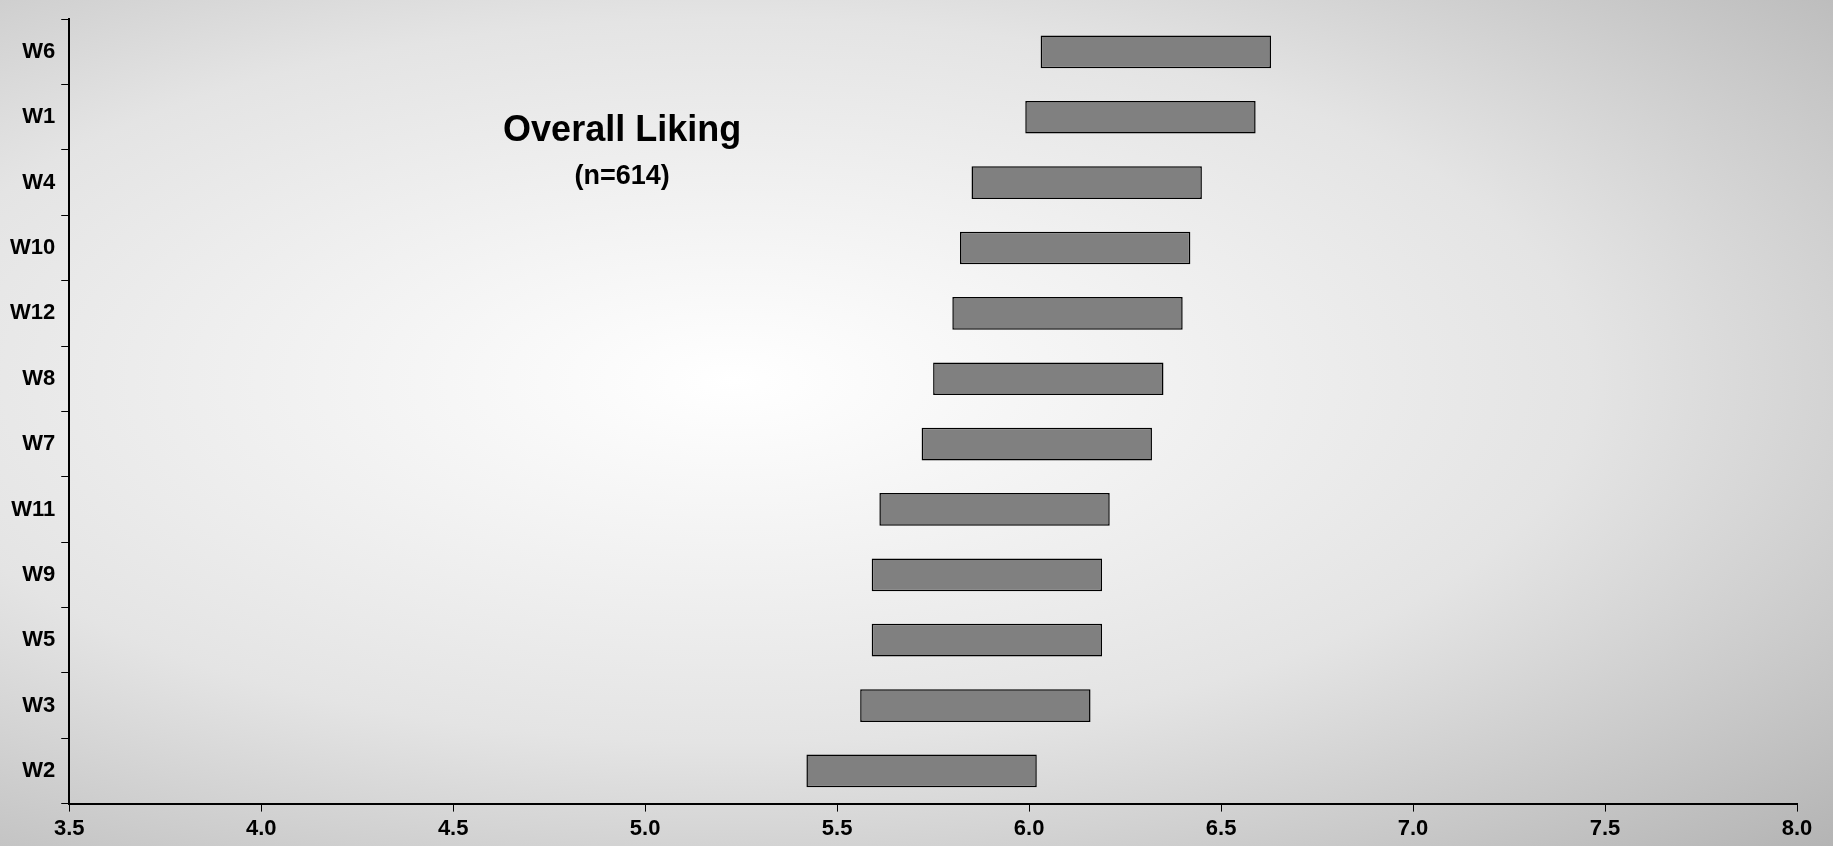 The height and width of the screenshot is (846, 1833). Describe the element at coordinates (453, 827) in the screenshot. I see `x-tick-label: 4.5` at that location.